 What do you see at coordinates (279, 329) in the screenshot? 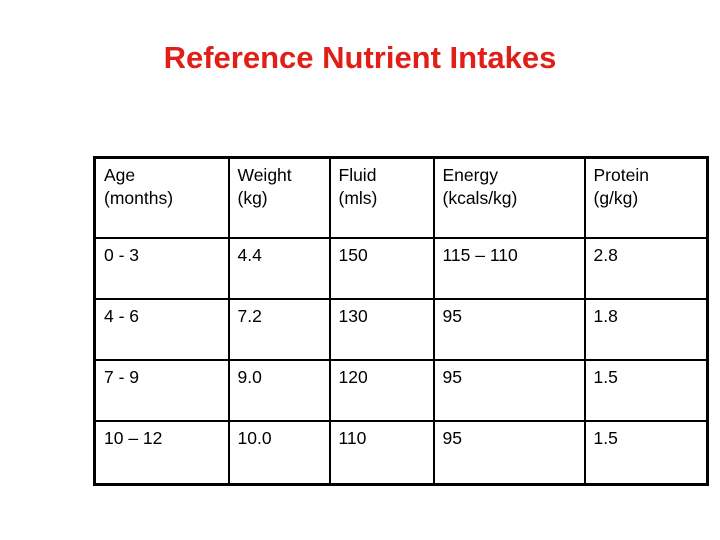
I see `cell-weight: 7.2` at bounding box center [279, 329].